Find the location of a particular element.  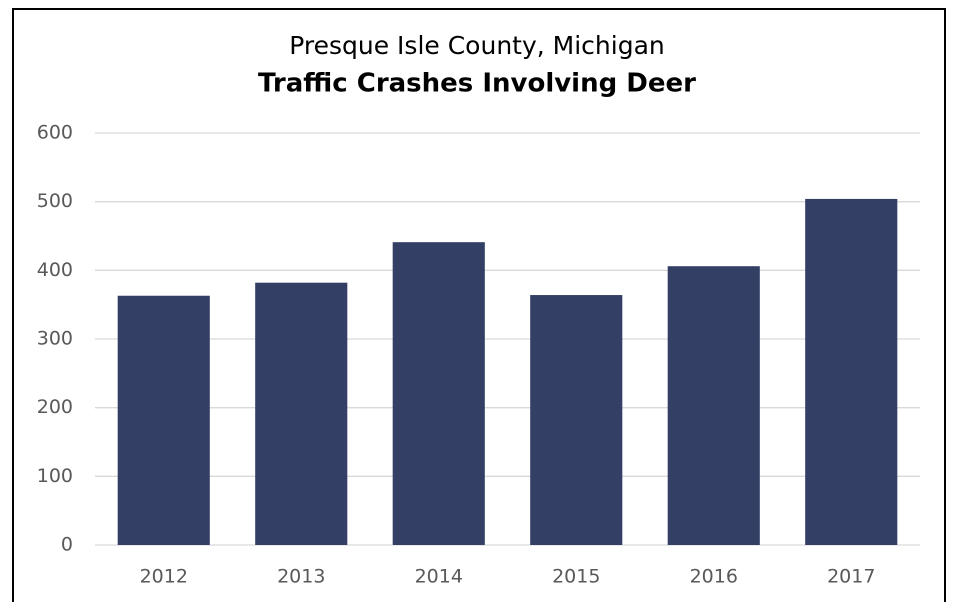

y-tick-label: 500 is located at coordinates (55, 201).